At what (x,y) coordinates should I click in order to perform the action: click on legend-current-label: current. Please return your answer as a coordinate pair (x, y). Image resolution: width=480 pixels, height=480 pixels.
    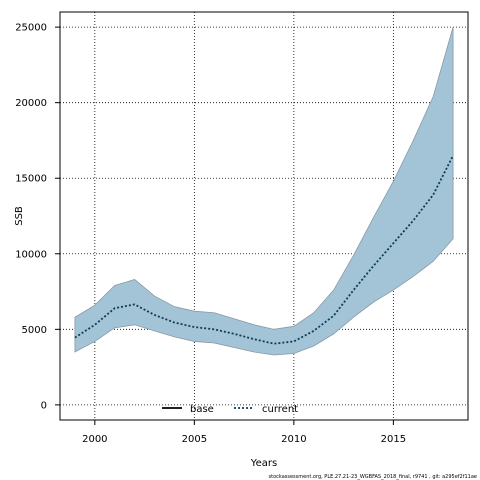
    Looking at the image, I should click on (280, 409).